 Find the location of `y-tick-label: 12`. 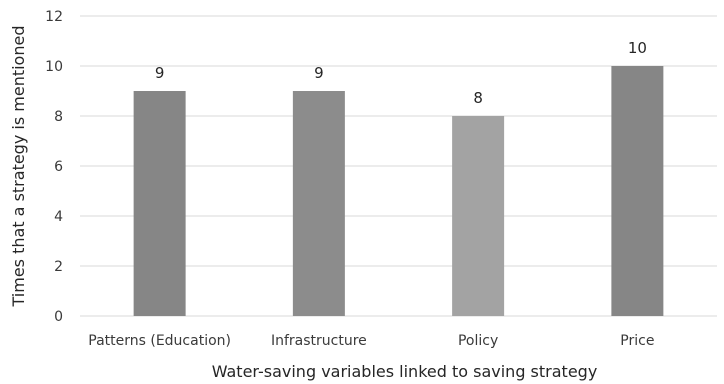

y-tick-label: 12 is located at coordinates (54, 17).